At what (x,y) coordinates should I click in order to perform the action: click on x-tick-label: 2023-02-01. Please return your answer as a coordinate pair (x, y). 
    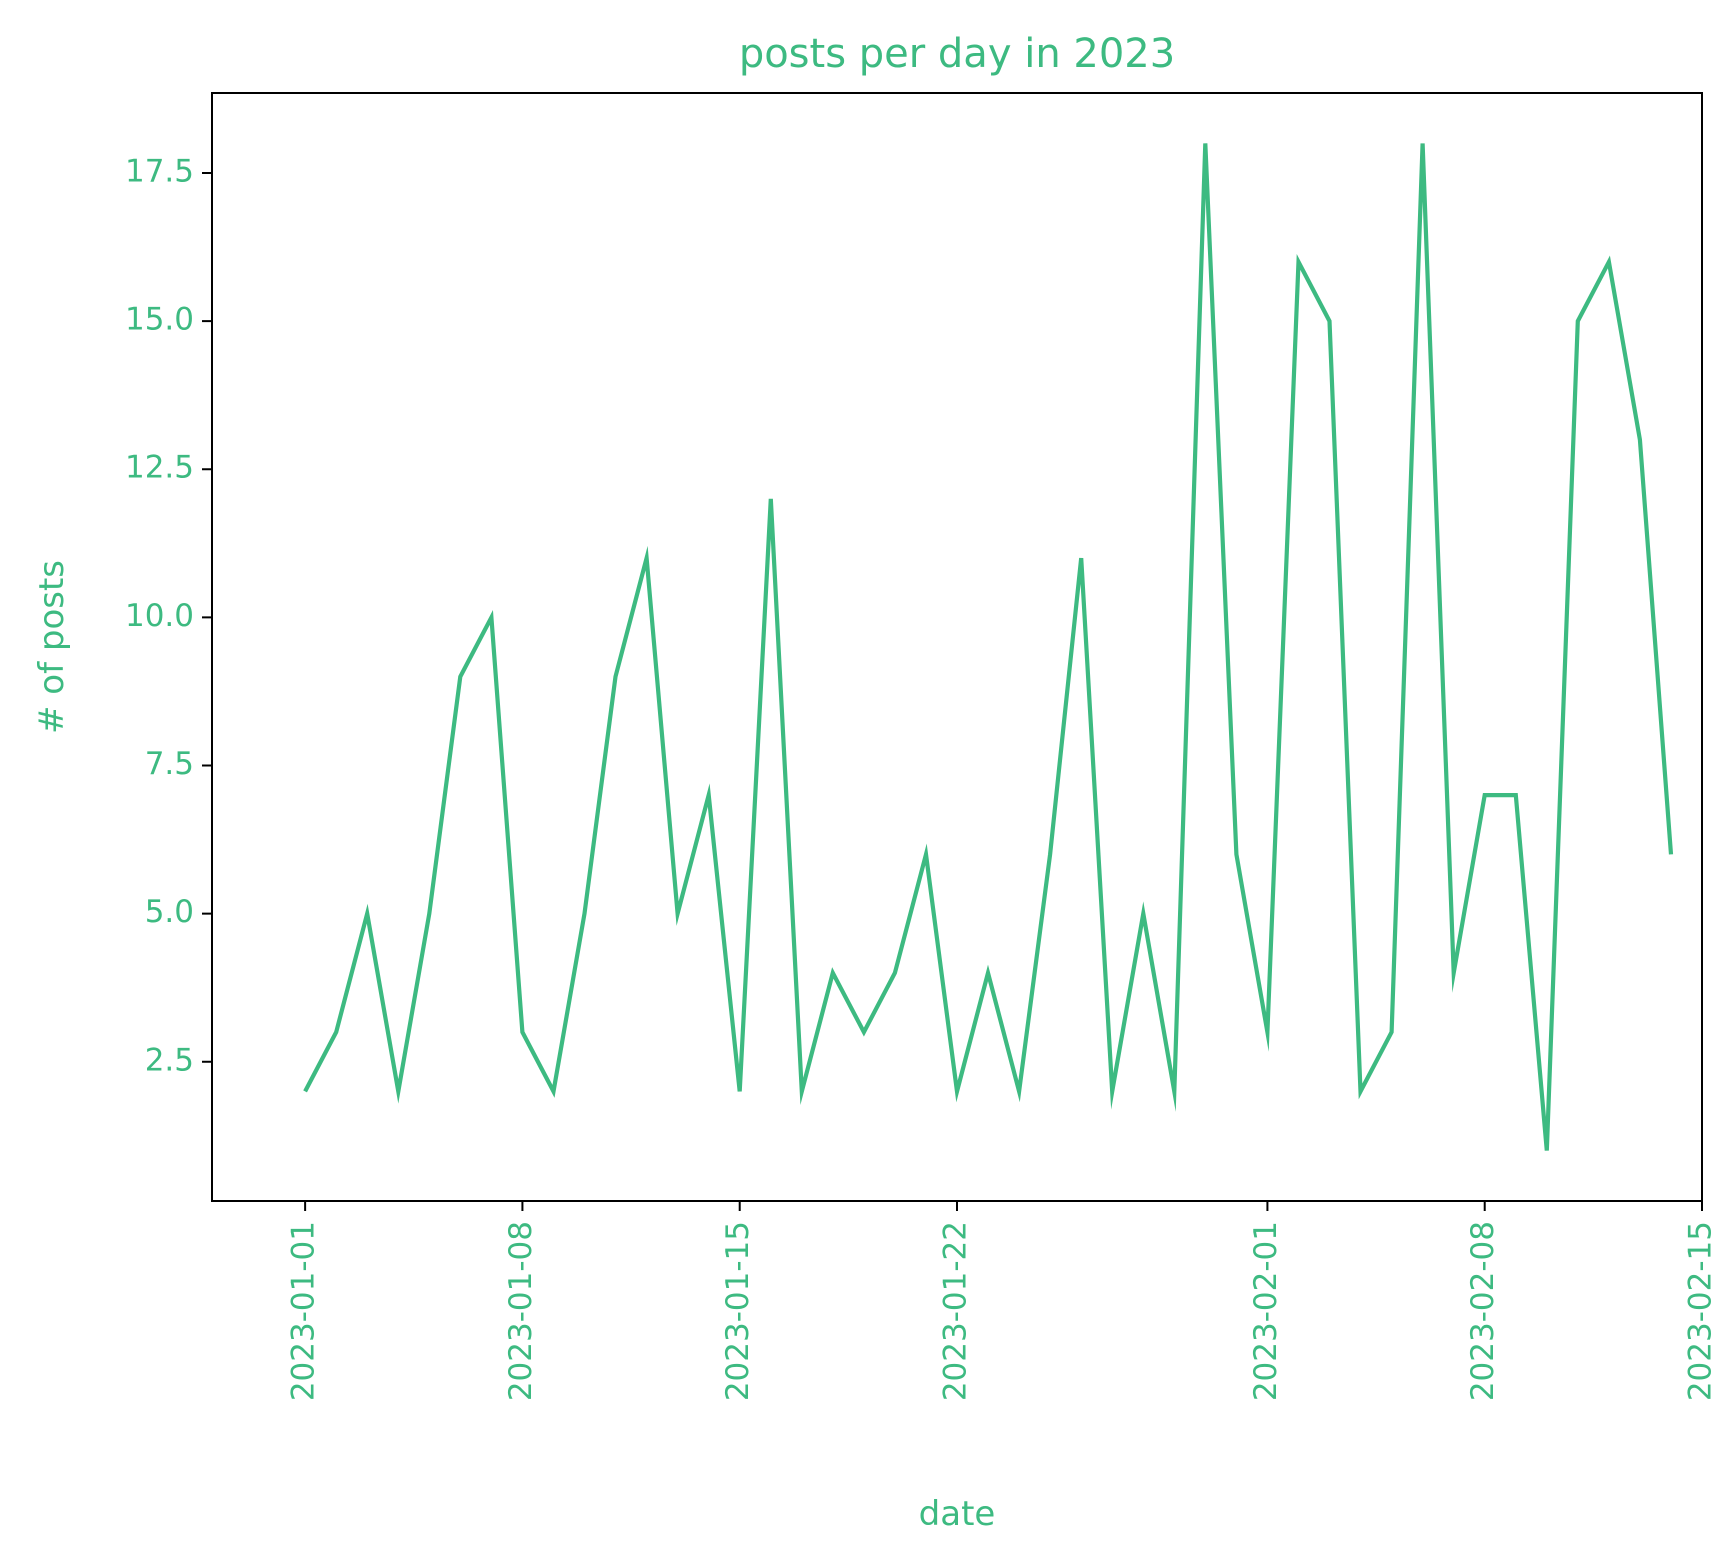
    Looking at the image, I should click on (1266, 1311).